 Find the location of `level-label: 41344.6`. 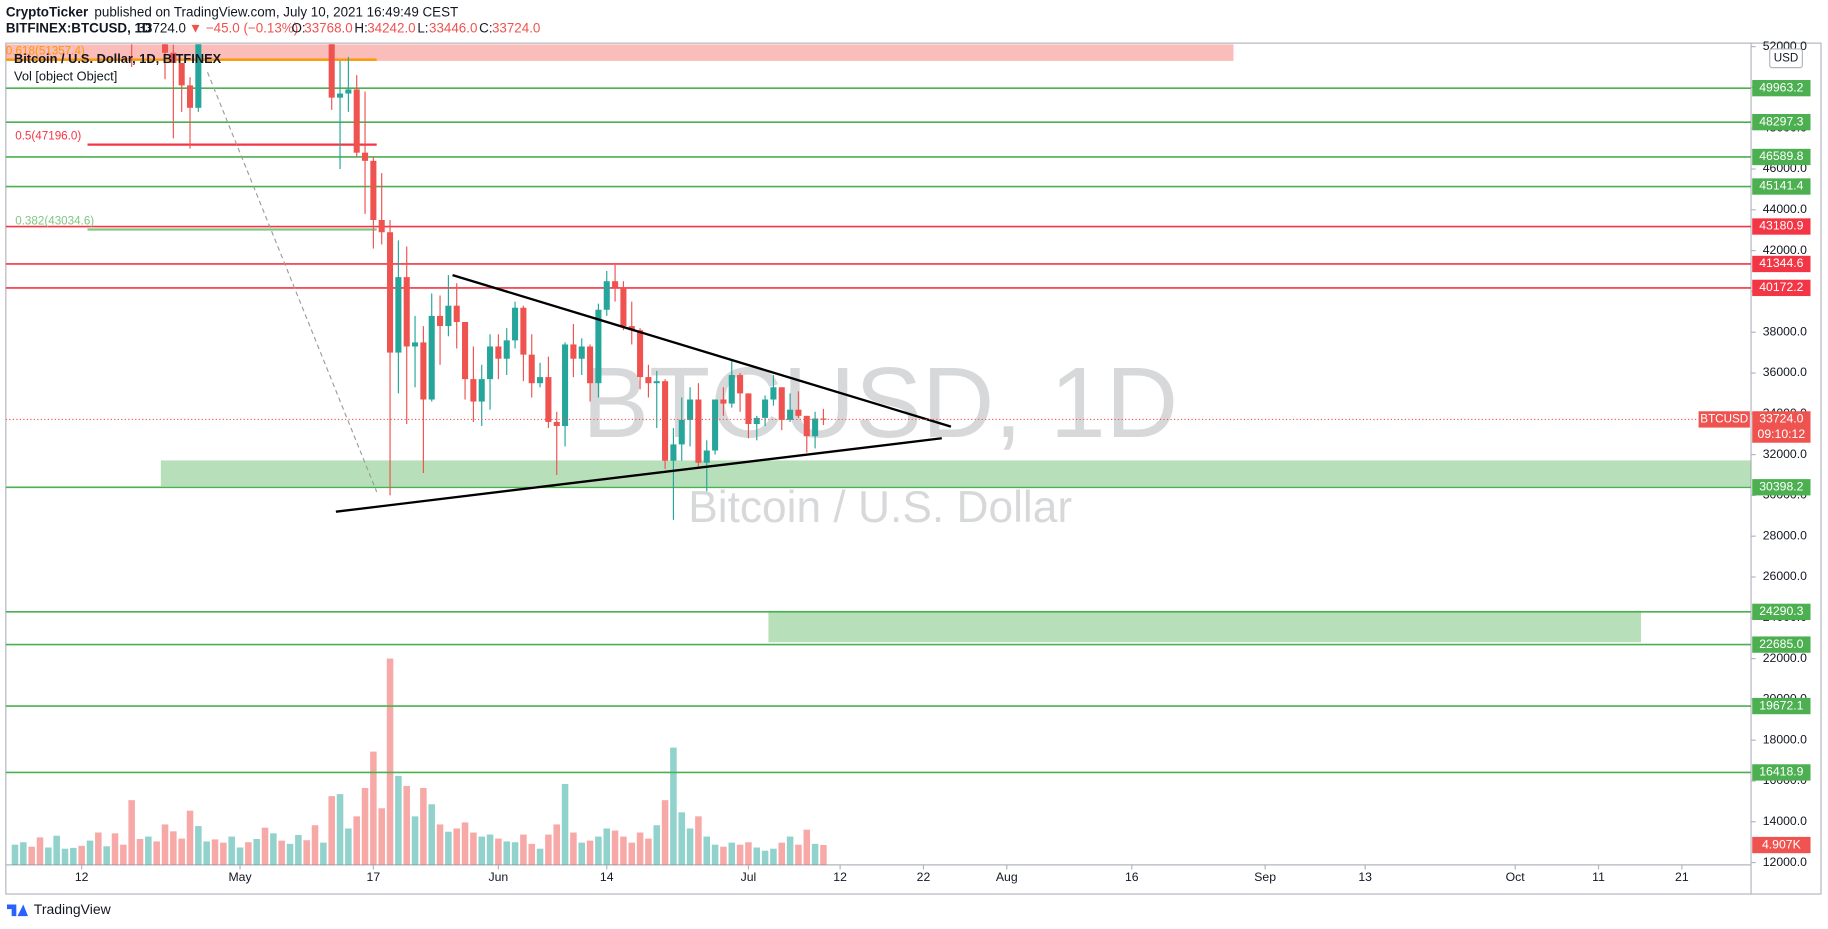

level-label: 41344.6 is located at coordinates (1781, 263).